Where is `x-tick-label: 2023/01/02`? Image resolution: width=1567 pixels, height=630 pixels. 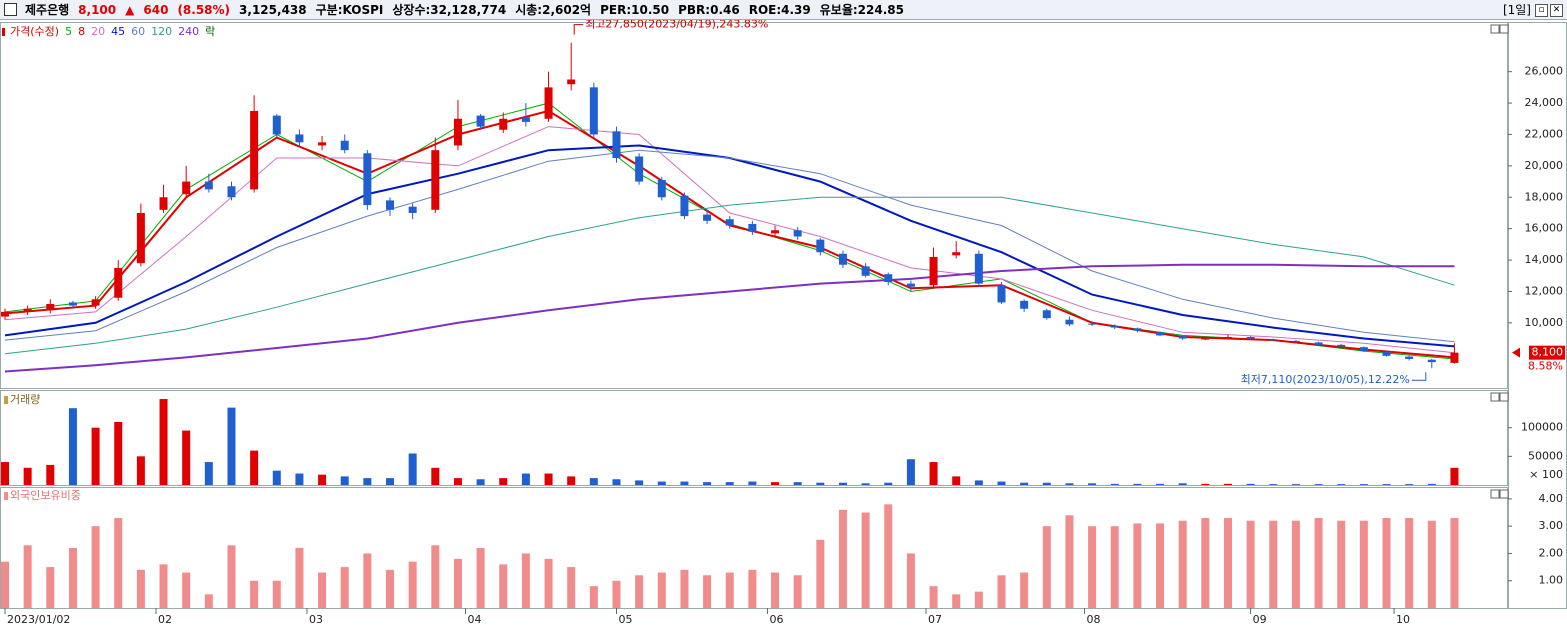
x-tick-label: 2023/01/02 is located at coordinates (38, 619).